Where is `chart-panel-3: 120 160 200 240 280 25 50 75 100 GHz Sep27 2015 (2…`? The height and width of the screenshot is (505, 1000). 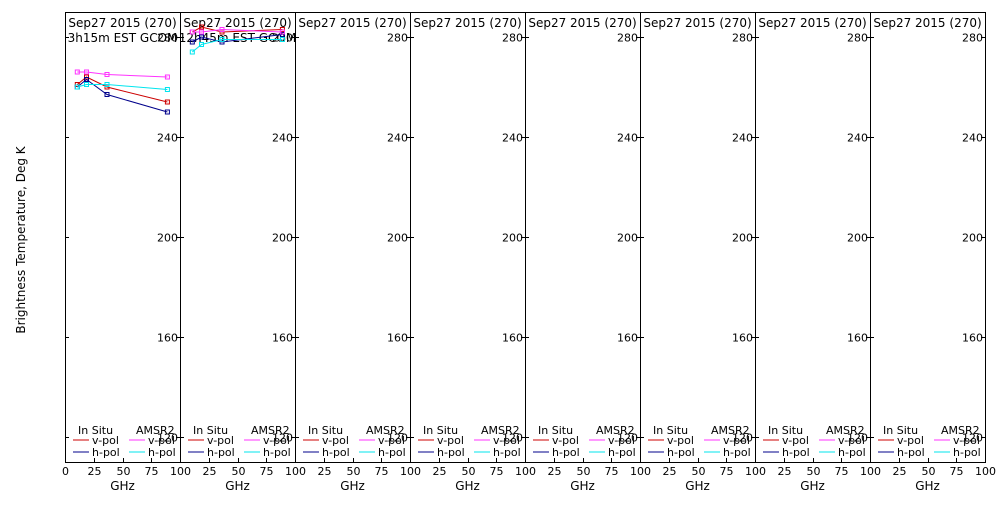
chart-panel-3: 120 160 200 240 280 25 50 75 100 GHz Sep27 2015 (2… is located at coordinates (358, 252).